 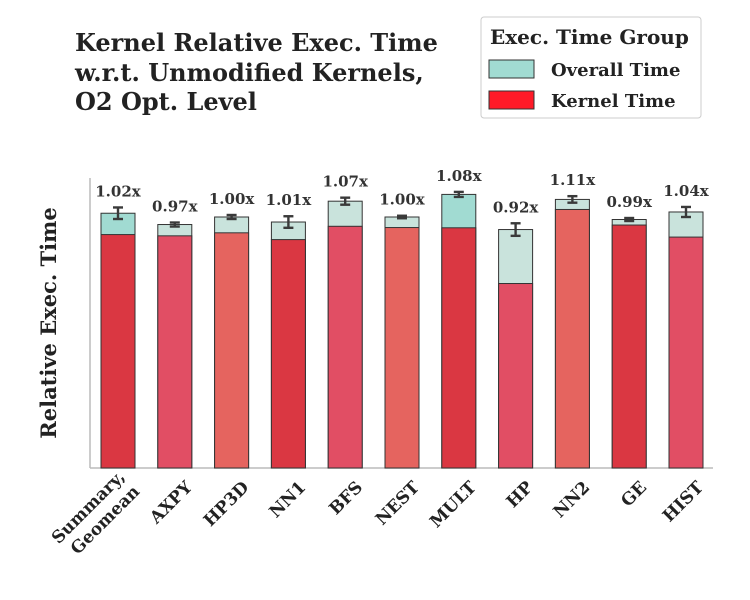 What do you see at coordinates (511, 100) in the screenshot?
I see `legend-swatch-kernel` at bounding box center [511, 100].